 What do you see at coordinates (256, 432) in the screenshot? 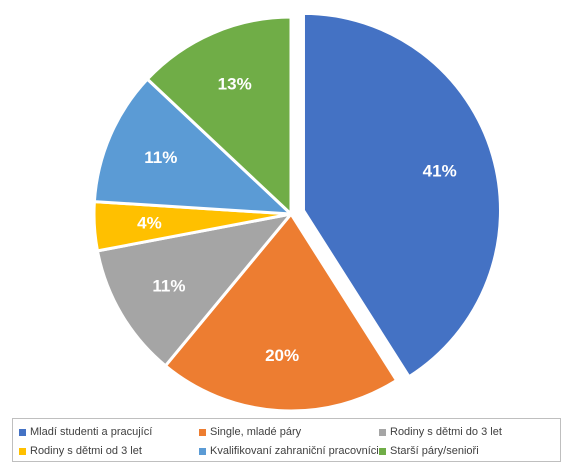
I see `legend-label-single-young-couples: Single, mladé páry` at bounding box center [256, 432].